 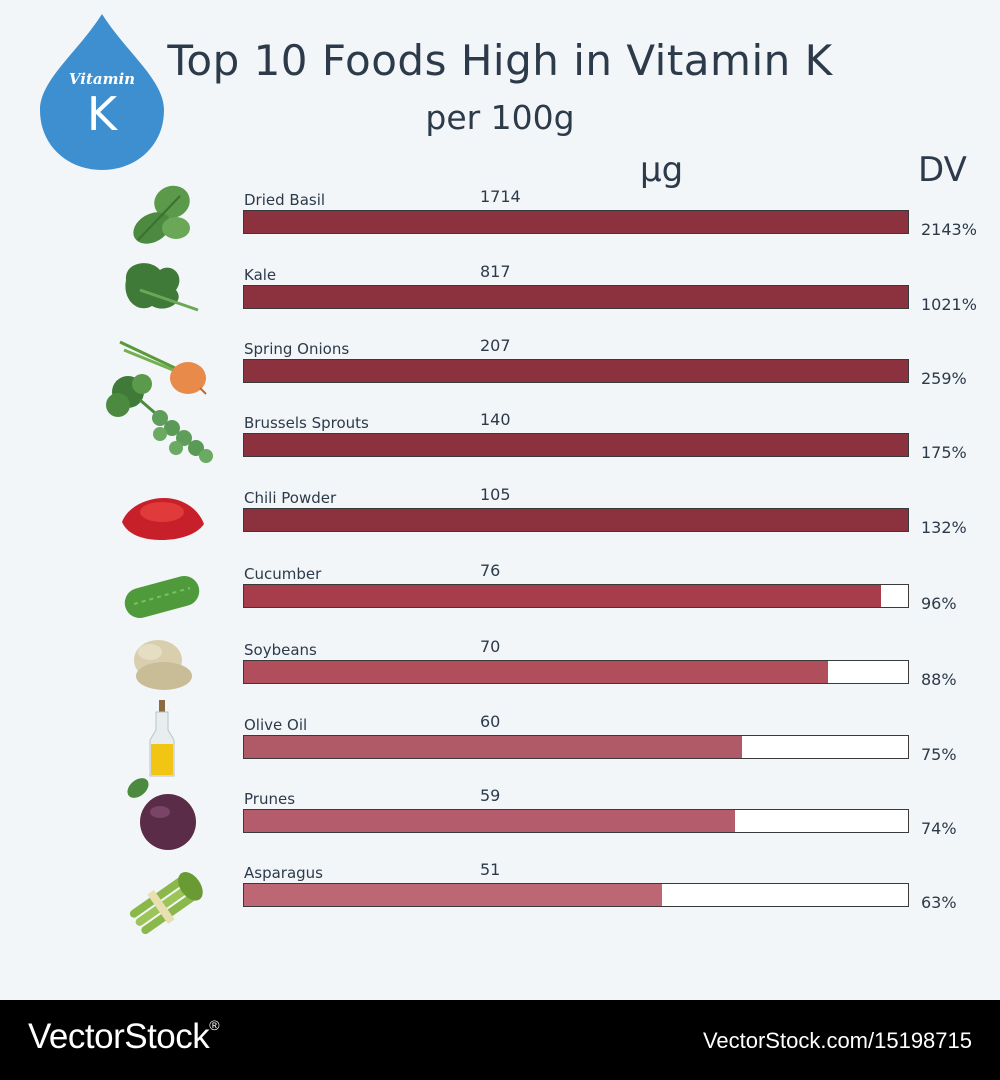 What do you see at coordinates (500, 117) in the screenshot?
I see `page-subtitle: per 100g` at bounding box center [500, 117].